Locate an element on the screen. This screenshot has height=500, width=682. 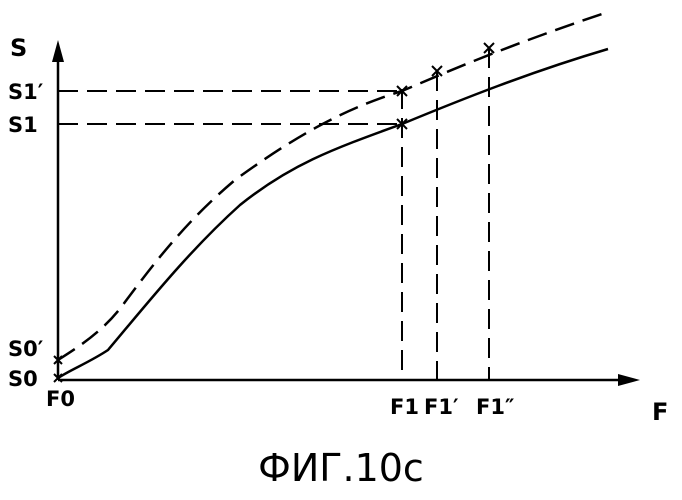
x-tick-f1-double-prime: F1″ is located at coordinates (495, 407).